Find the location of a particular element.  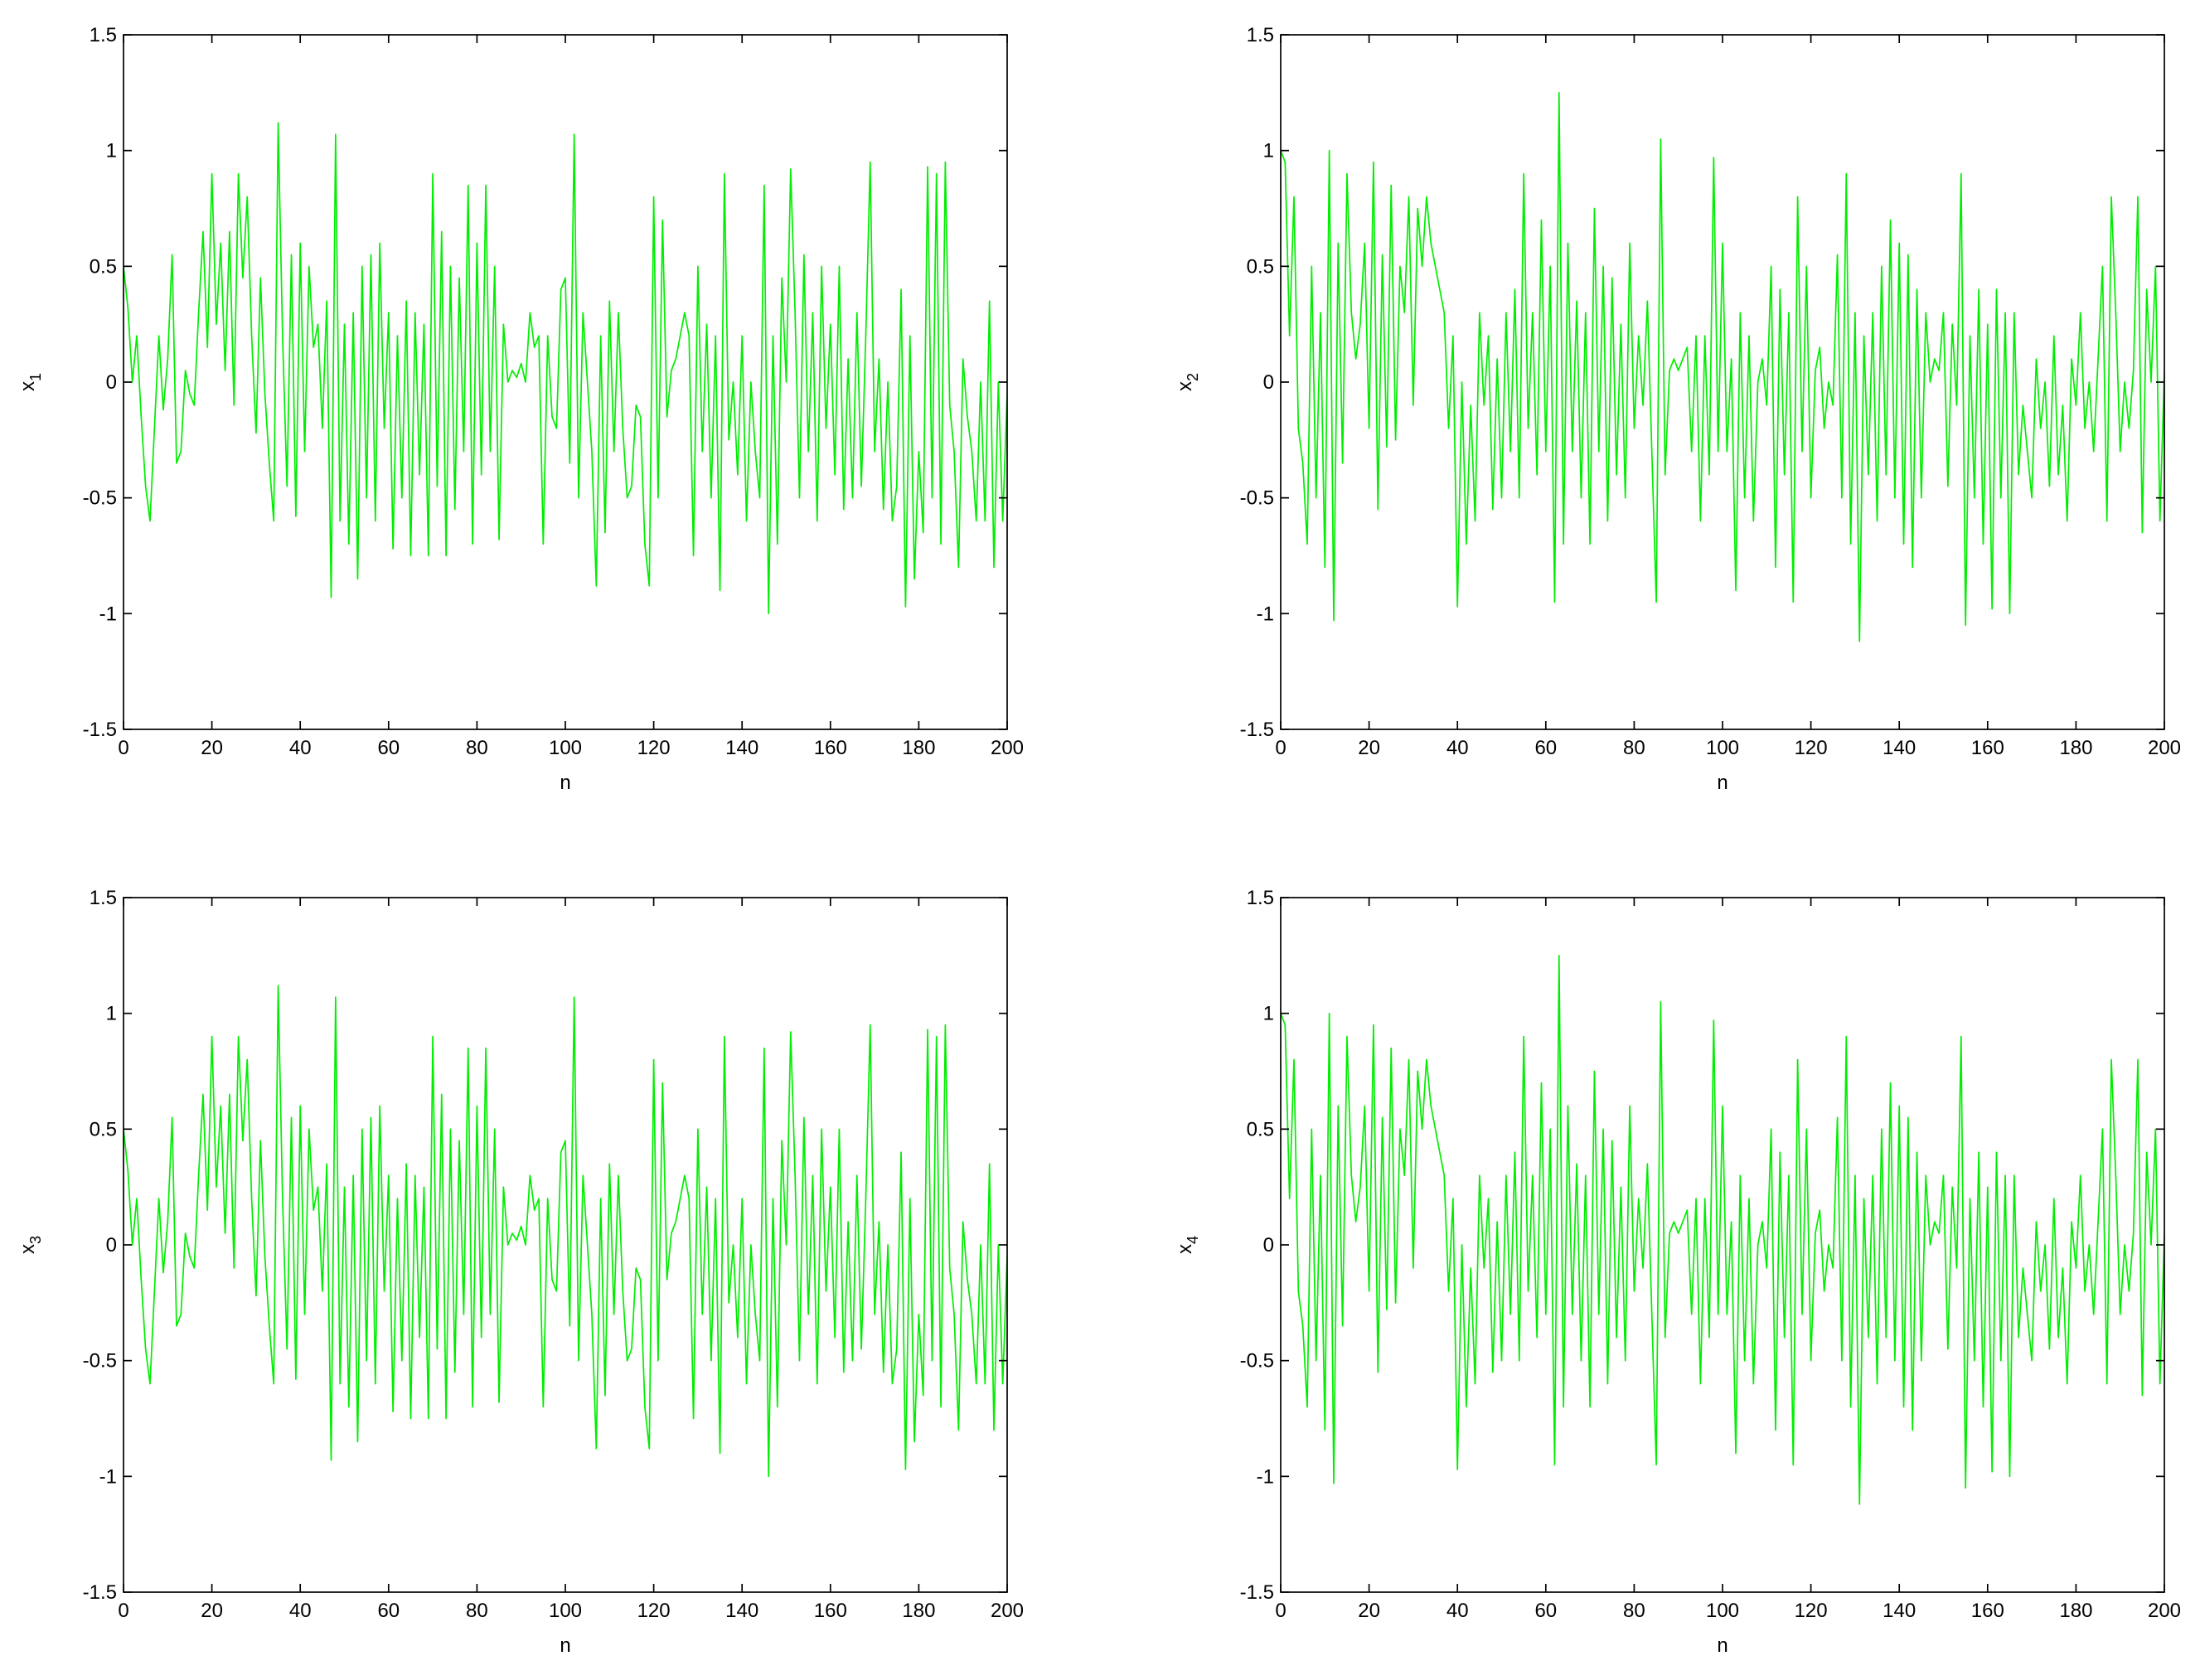

y-axis-label: x3 is located at coordinates (30, 1245).